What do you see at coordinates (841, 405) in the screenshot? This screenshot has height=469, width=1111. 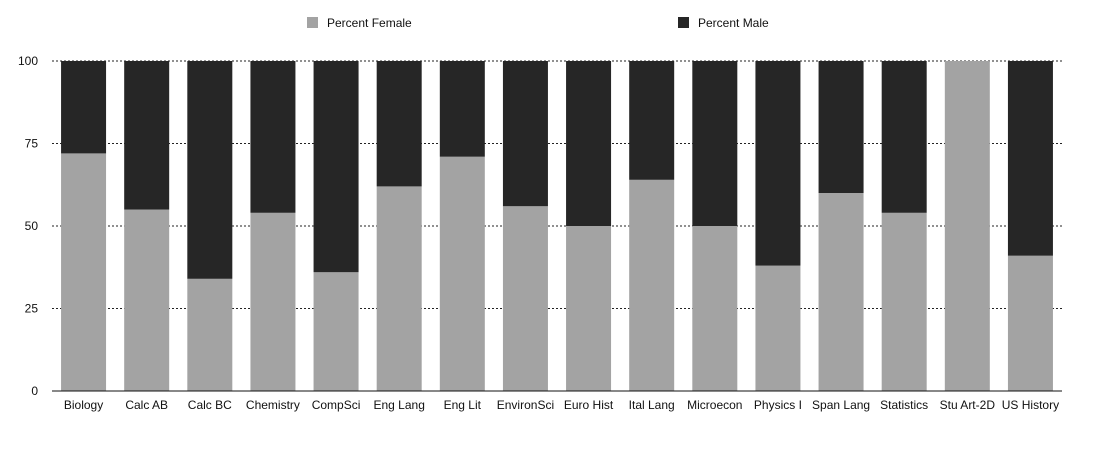 I see `x-tick-label-12: Span Lang` at bounding box center [841, 405].